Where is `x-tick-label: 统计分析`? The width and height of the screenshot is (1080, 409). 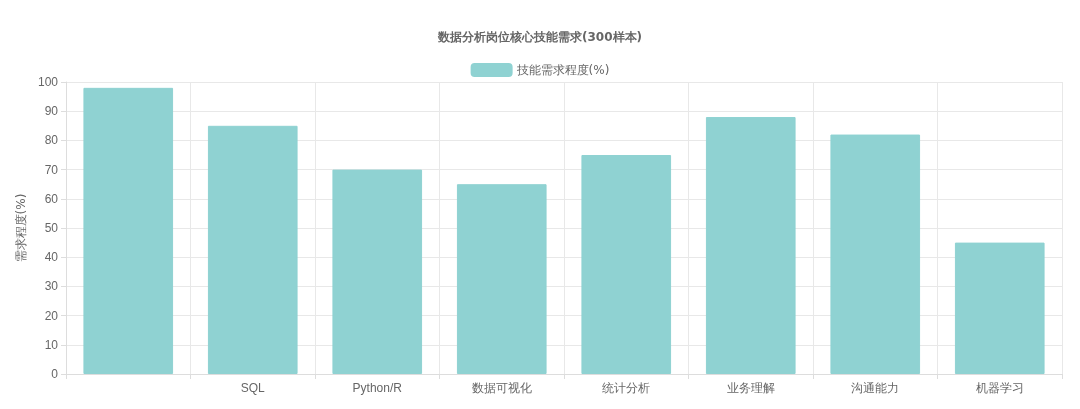
x-tick-label: 统计分析 is located at coordinates (626, 388).